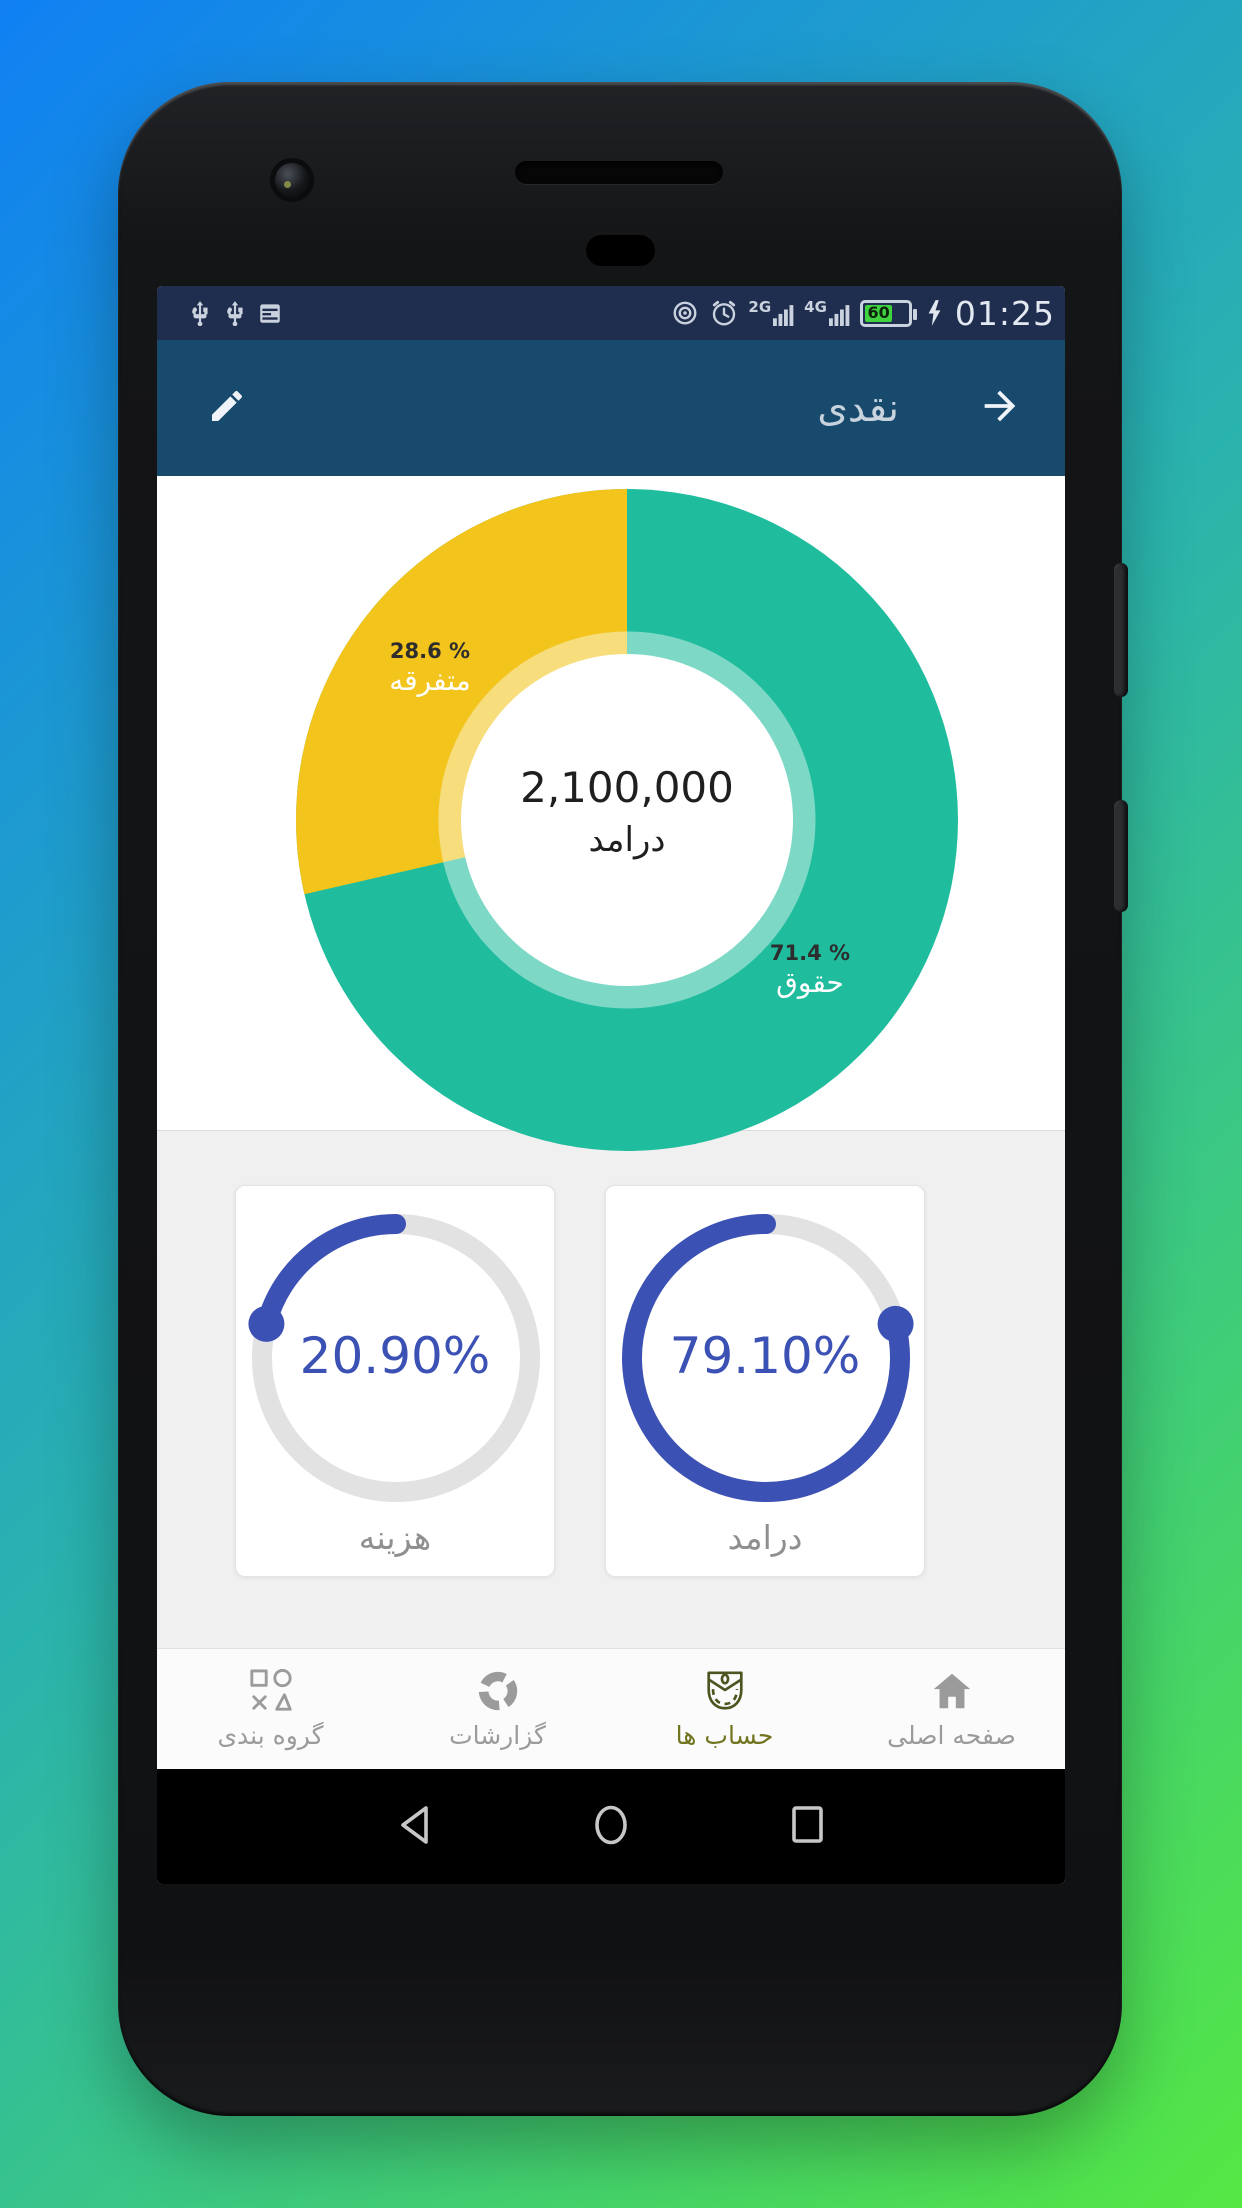 The image size is (1242, 2208). Describe the element at coordinates (878, 312) in the screenshot. I see `battery-percent: 60` at that location.